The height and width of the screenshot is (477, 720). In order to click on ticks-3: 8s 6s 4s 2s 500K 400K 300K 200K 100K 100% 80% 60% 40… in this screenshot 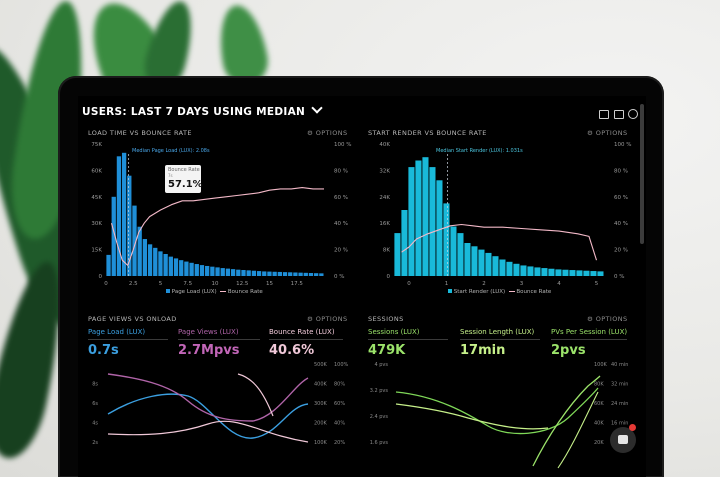, I will do `click(220, 404)`.